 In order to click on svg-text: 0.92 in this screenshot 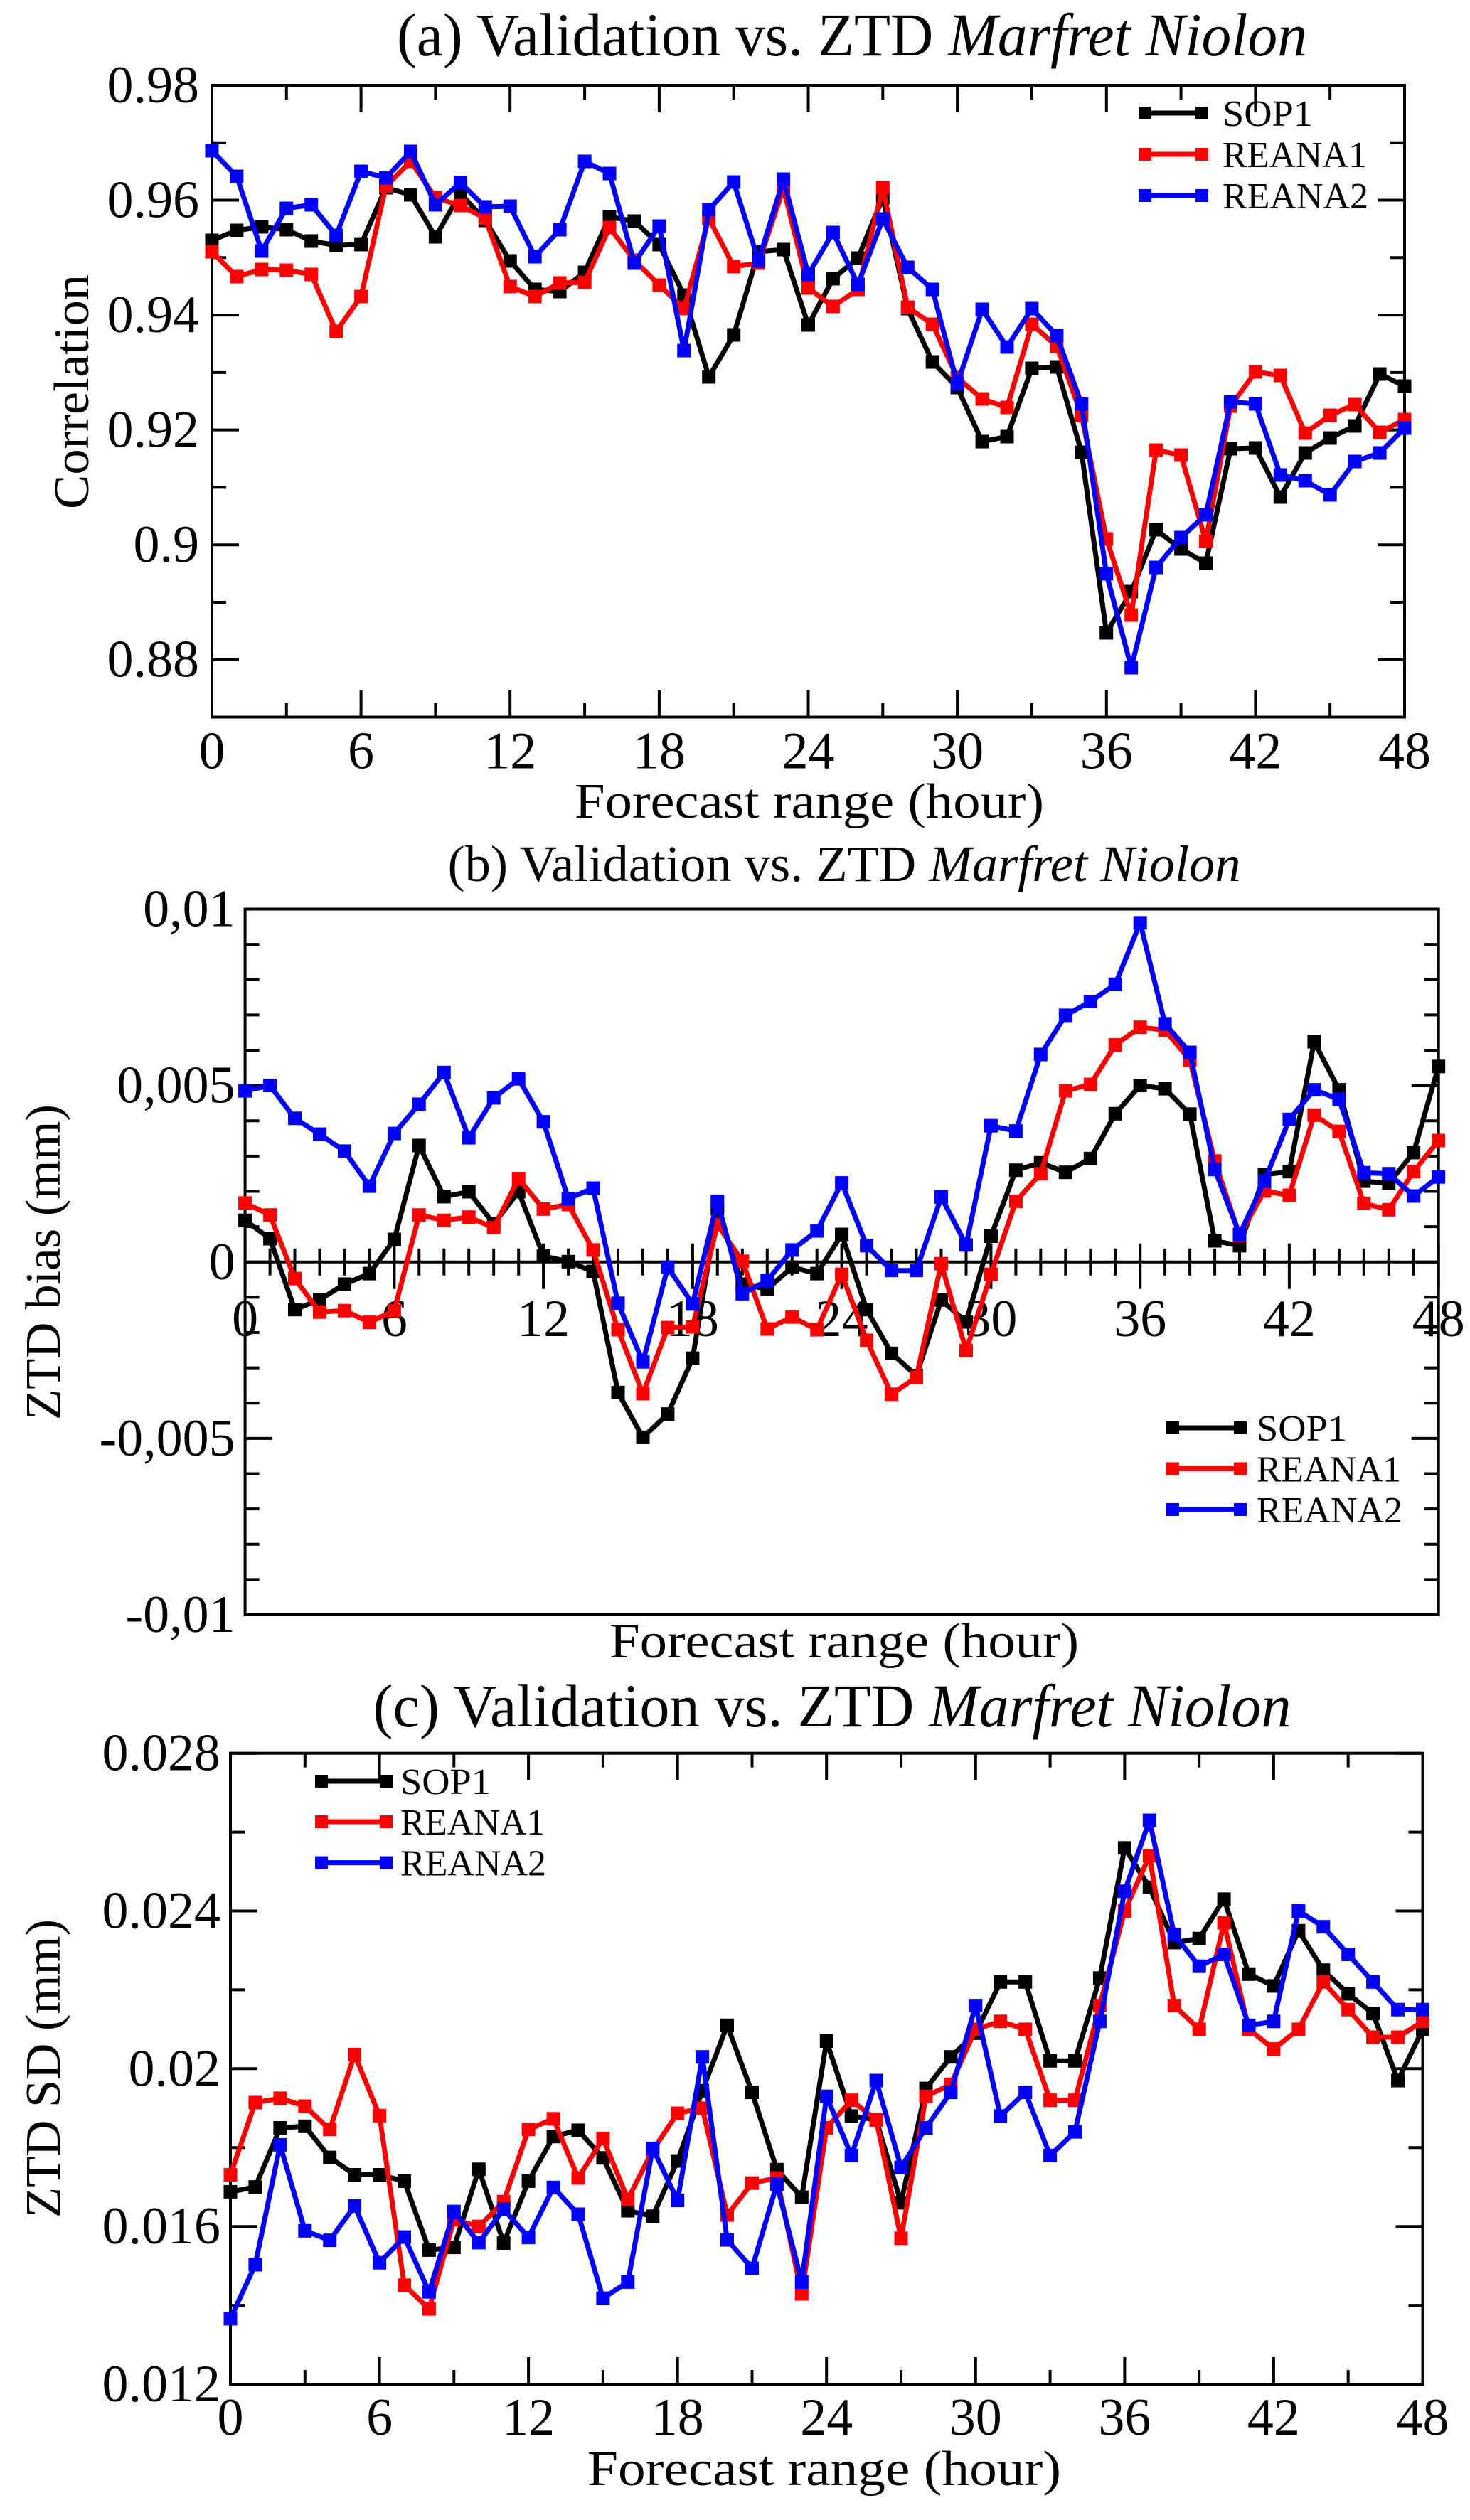, I will do `click(153, 430)`.